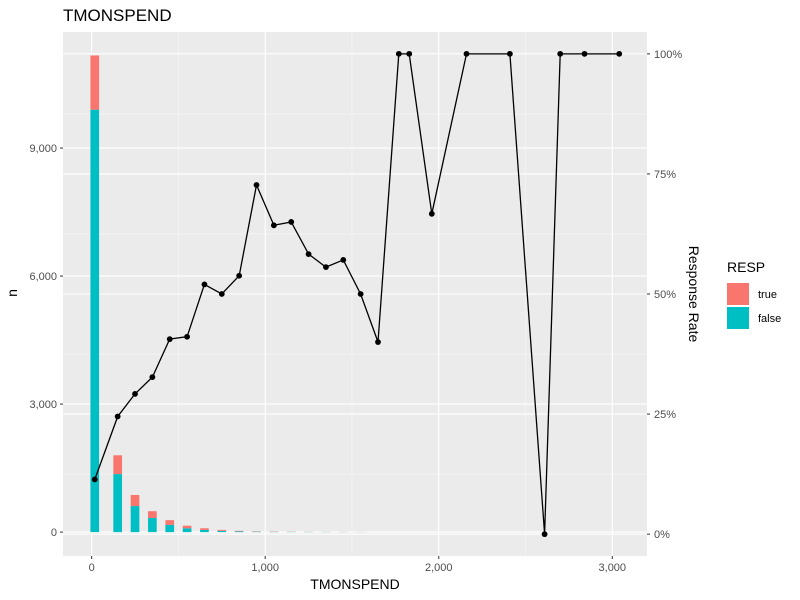 The height and width of the screenshot is (600, 800). Describe the element at coordinates (43, 277) in the screenshot. I see `y-tick-label: 6,000` at that location.